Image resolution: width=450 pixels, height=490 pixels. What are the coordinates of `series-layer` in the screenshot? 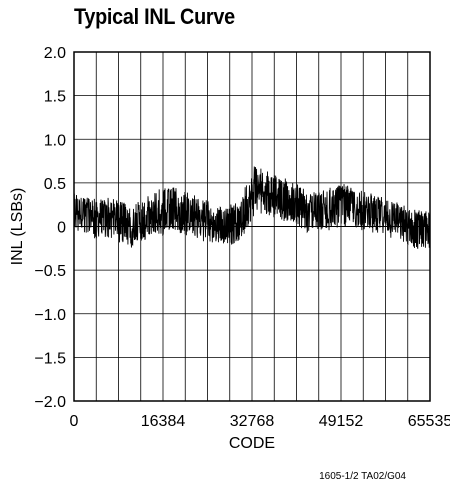 It's located at (252, 207).